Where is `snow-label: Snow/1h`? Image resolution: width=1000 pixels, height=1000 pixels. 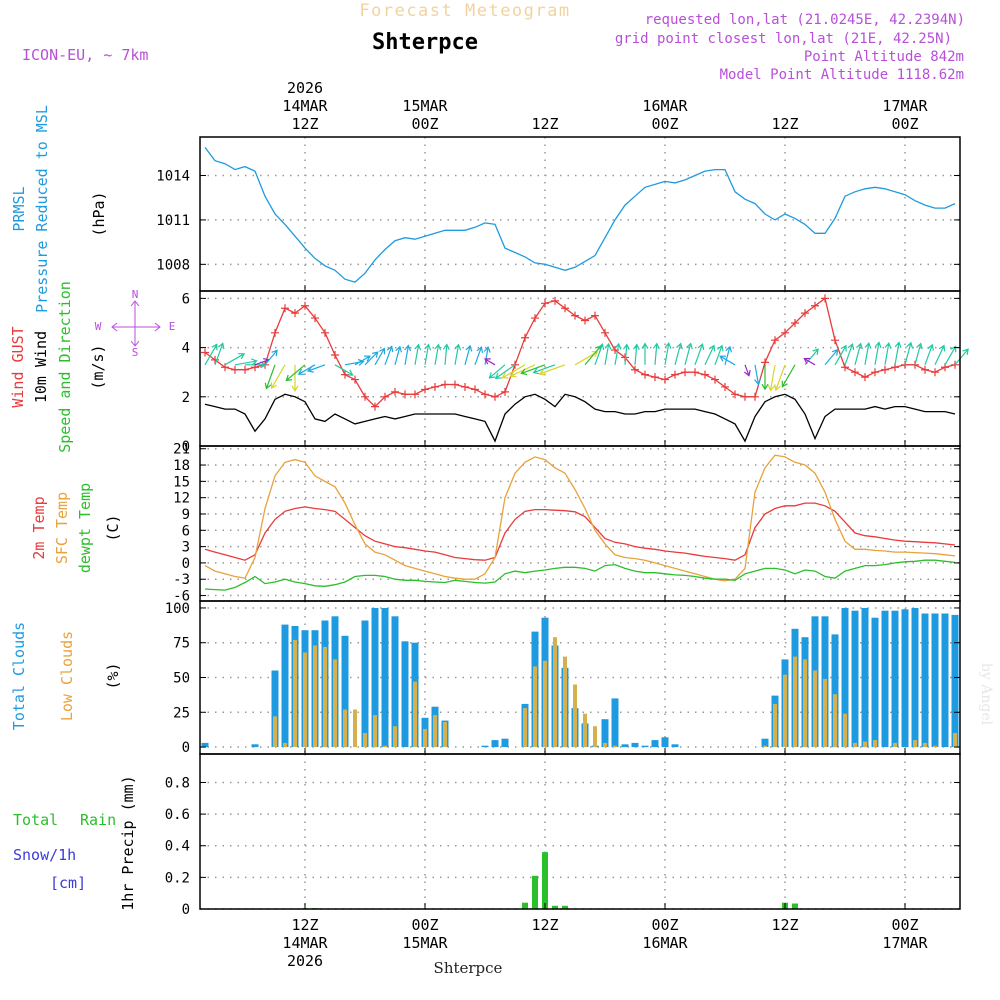 snow-label: Snow/1h is located at coordinates (44, 855).